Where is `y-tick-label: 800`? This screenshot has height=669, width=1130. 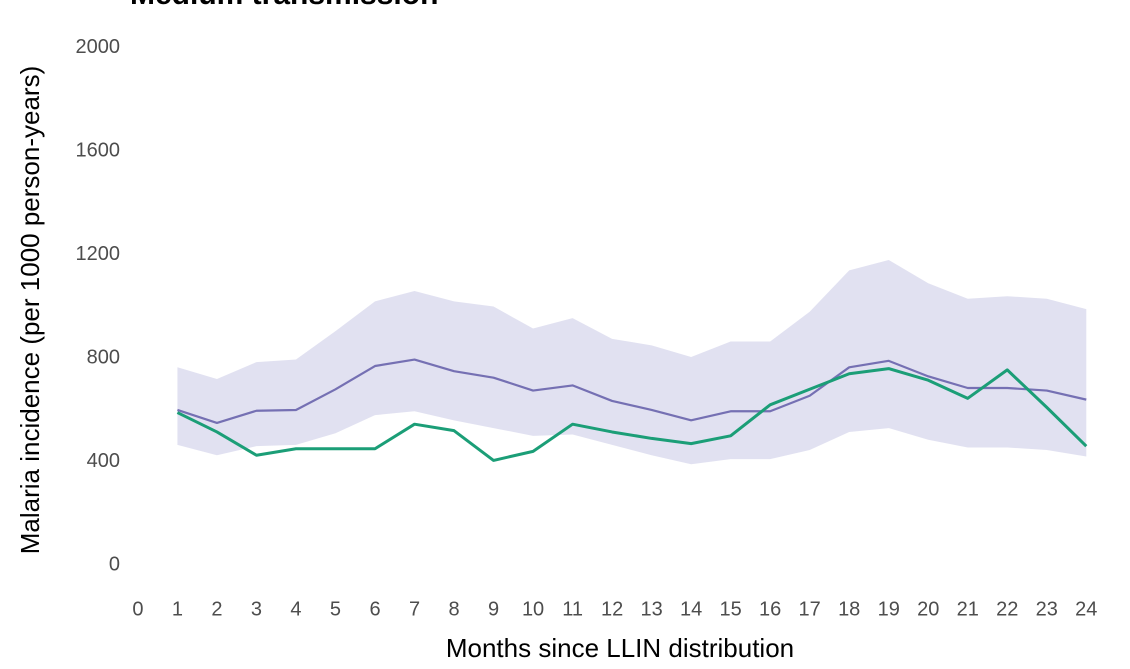 y-tick-label: 800 is located at coordinates (103, 358).